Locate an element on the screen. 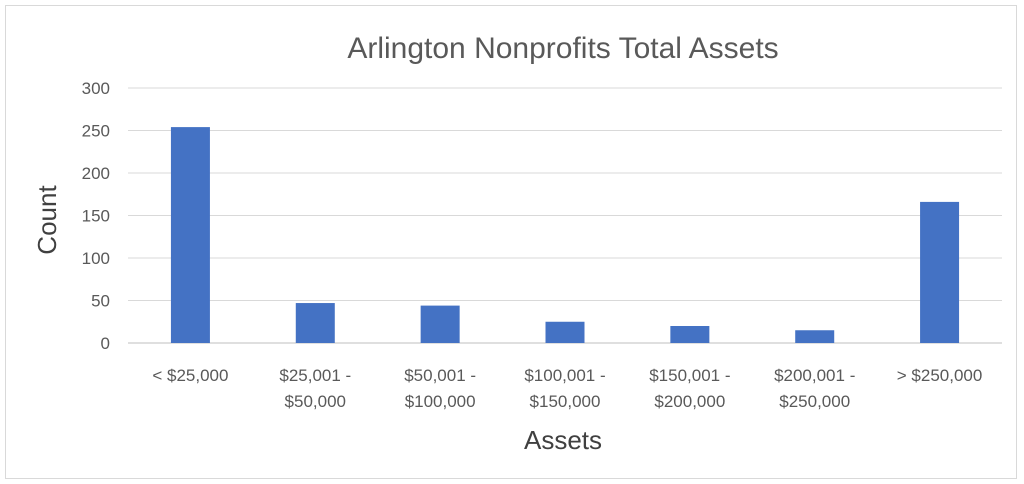 The width and height of the screenshot is (1024, 484). y-tick-label: 300 is located at coordinates (96, 88).